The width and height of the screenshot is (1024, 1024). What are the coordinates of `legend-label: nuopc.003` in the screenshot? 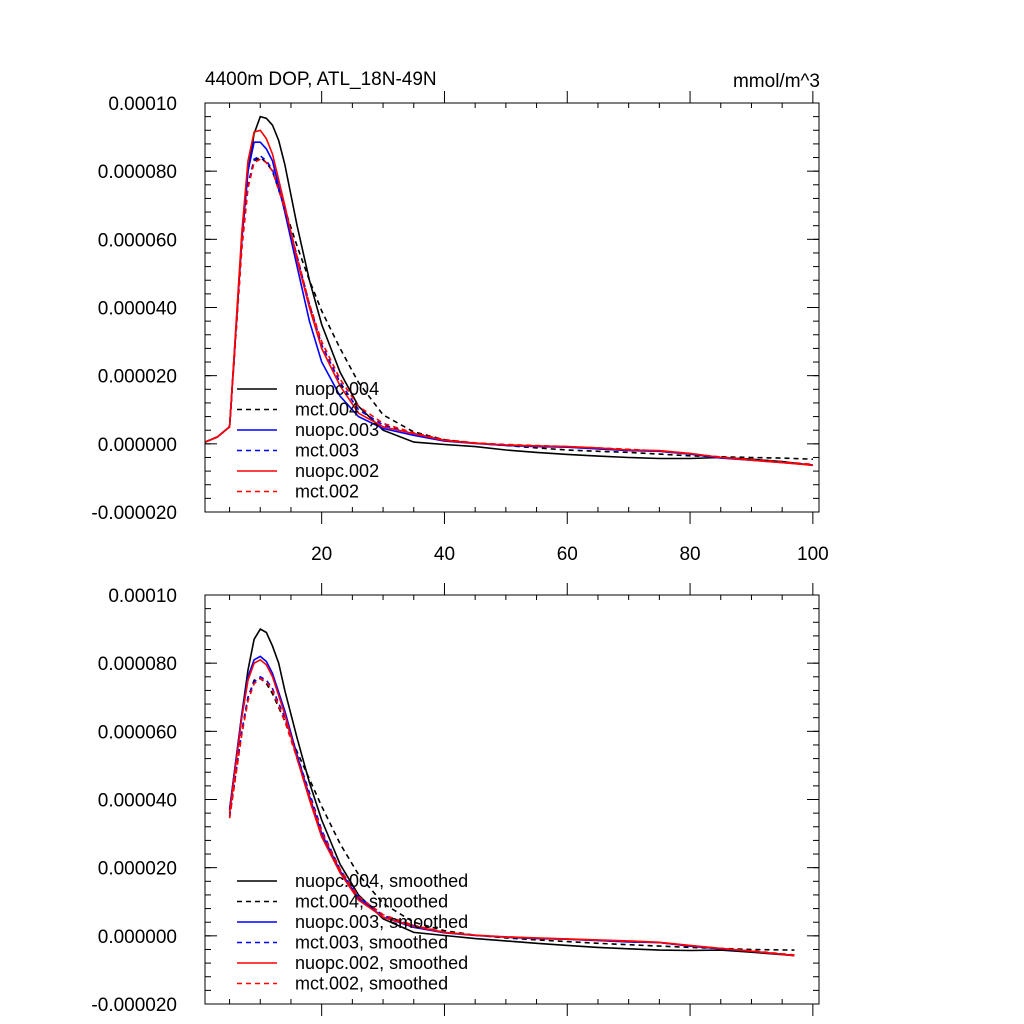 It's located at (337, 430).